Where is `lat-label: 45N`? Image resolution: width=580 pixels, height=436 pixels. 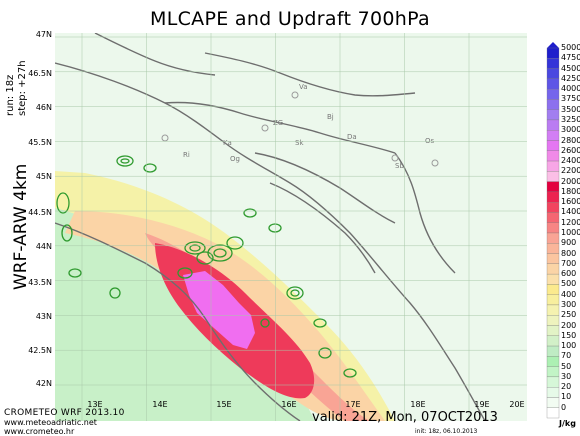 lat-label: 45N is located at coordinates (43, 176).